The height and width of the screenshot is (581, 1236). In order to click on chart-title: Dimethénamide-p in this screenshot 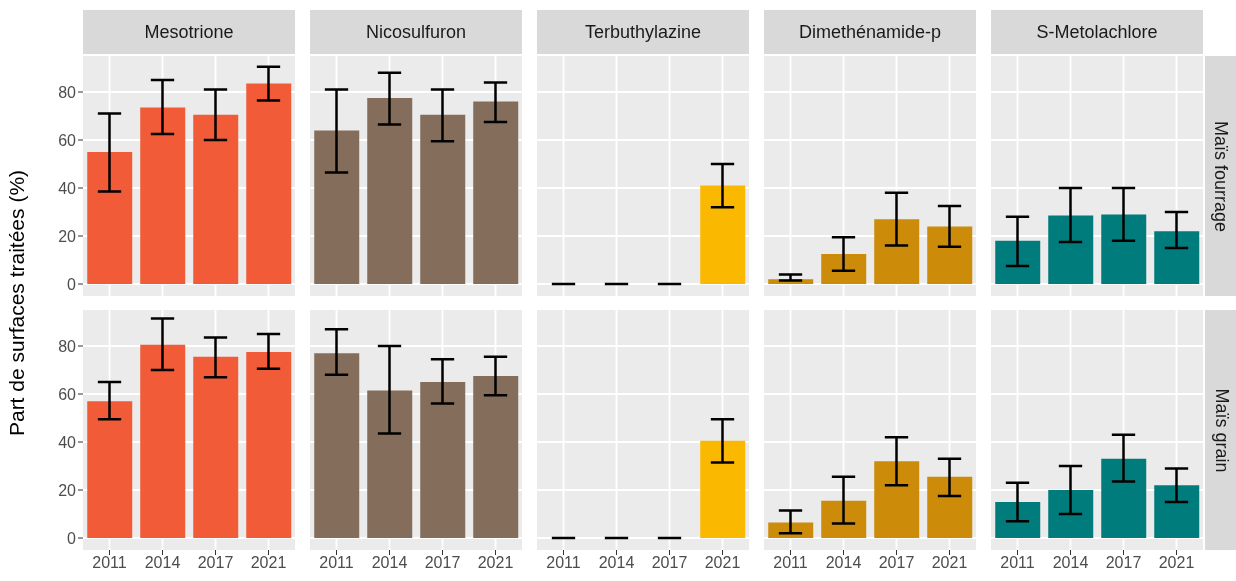, I will do `click(870, 32)`.